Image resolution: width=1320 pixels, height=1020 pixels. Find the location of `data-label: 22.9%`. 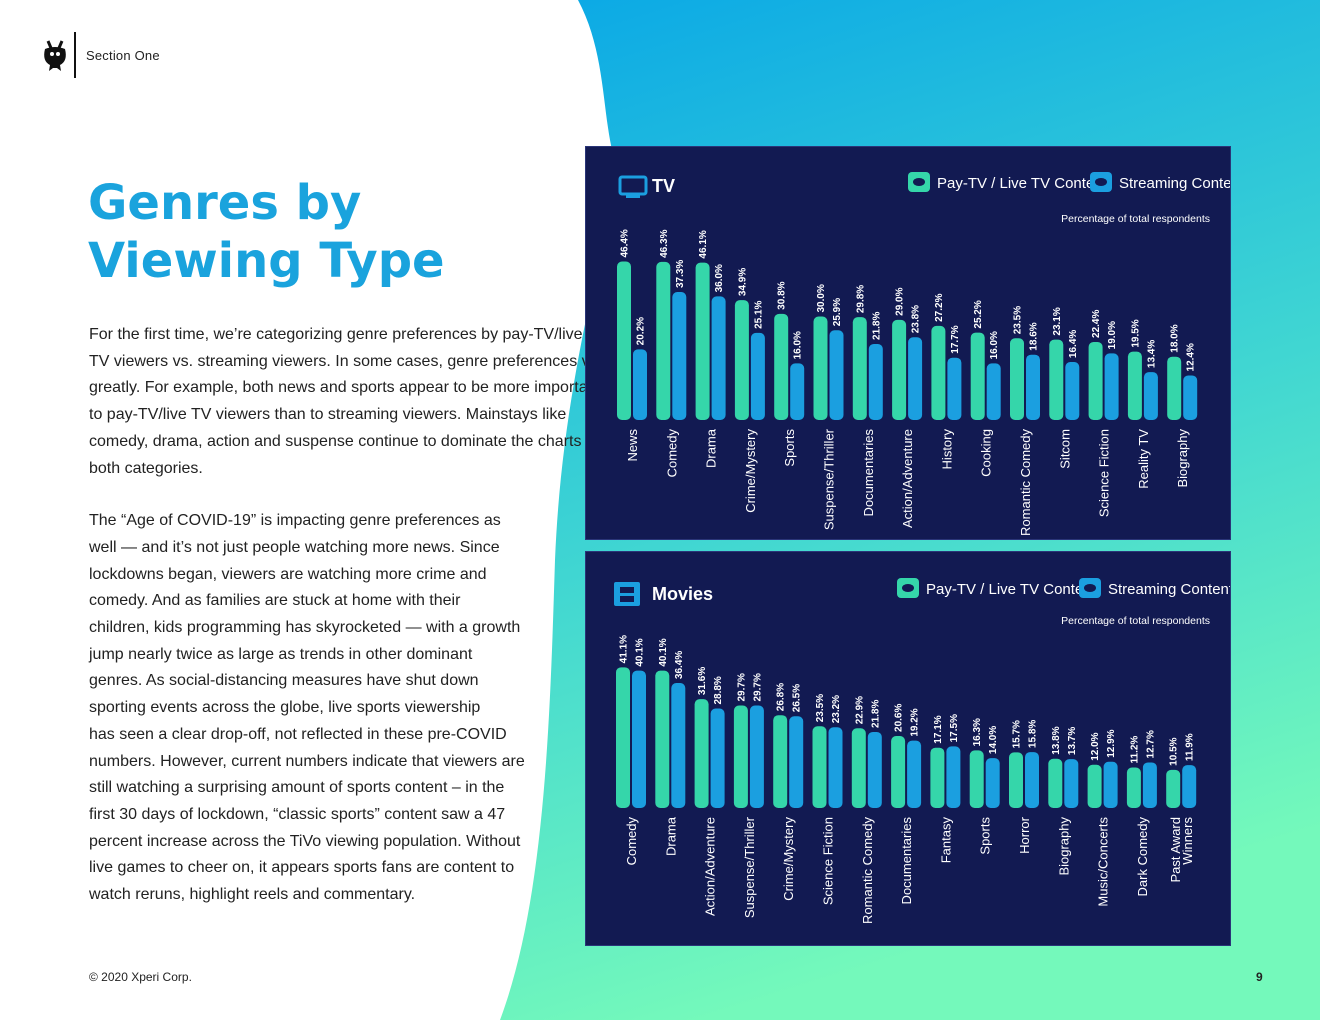

data-label: 22.9% is located at coordinates (859, 710).